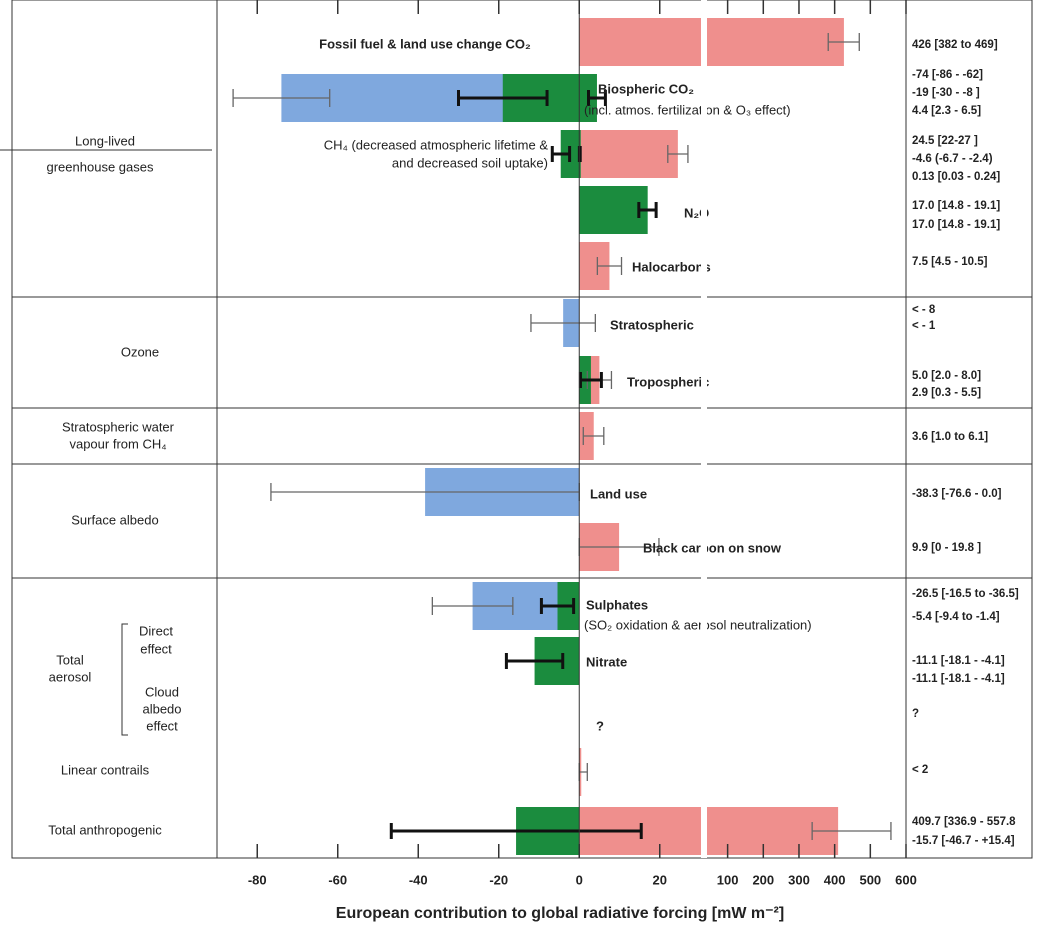 The width and height of the screenshot is (1038, 933). Describe the element at coordinates (835, 879) in the screenshot. I see `x-tick-label: 400` at that location.